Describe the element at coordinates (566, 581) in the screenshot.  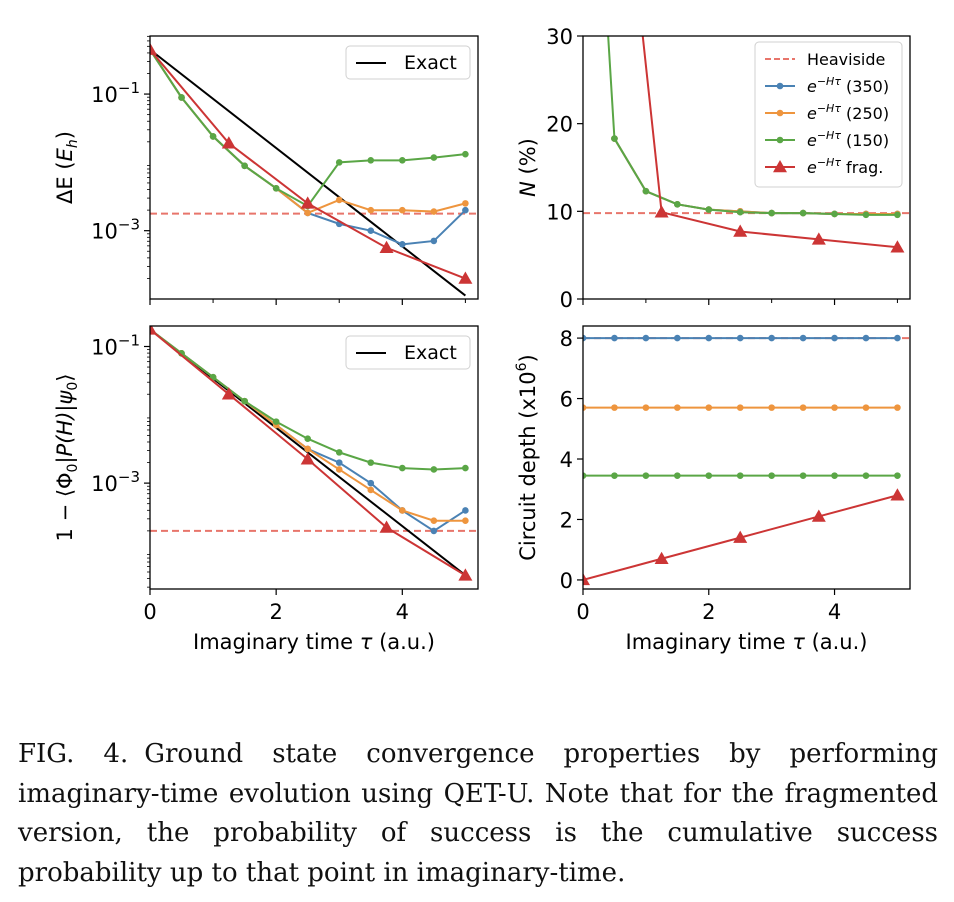
I see `y-tick-label: 0` at that location.